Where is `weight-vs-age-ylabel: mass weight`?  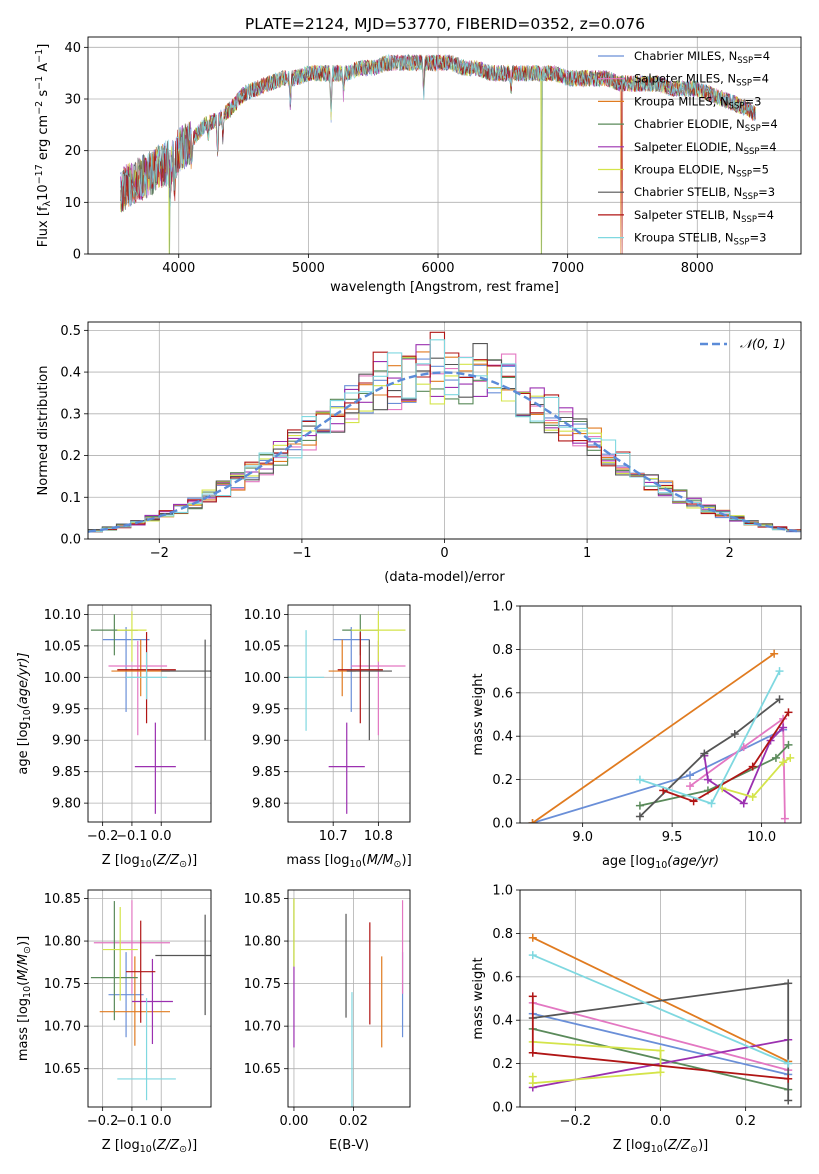 weight-vs-age-ylabel: mass weight is located at coordinates (478, 714).